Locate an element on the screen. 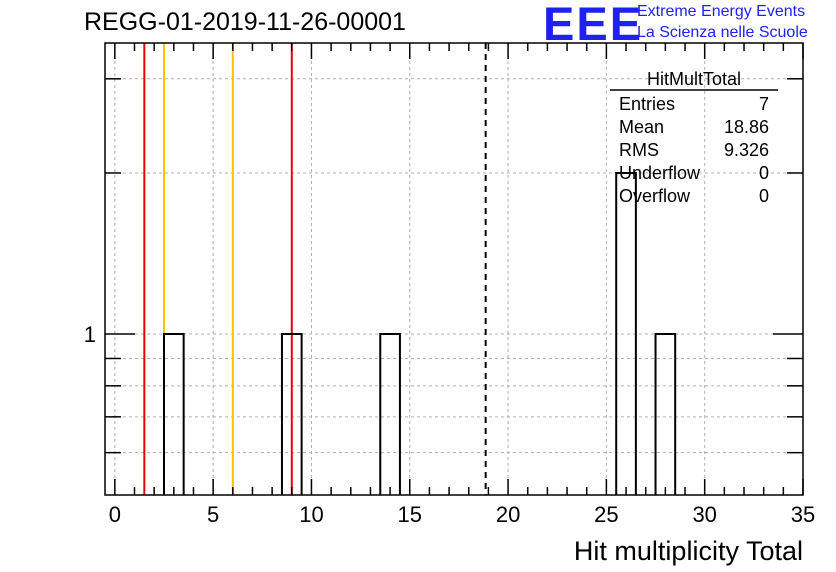  logo-subtitle-line1: Extreme Energy Events is located at coordinates (721, 11).